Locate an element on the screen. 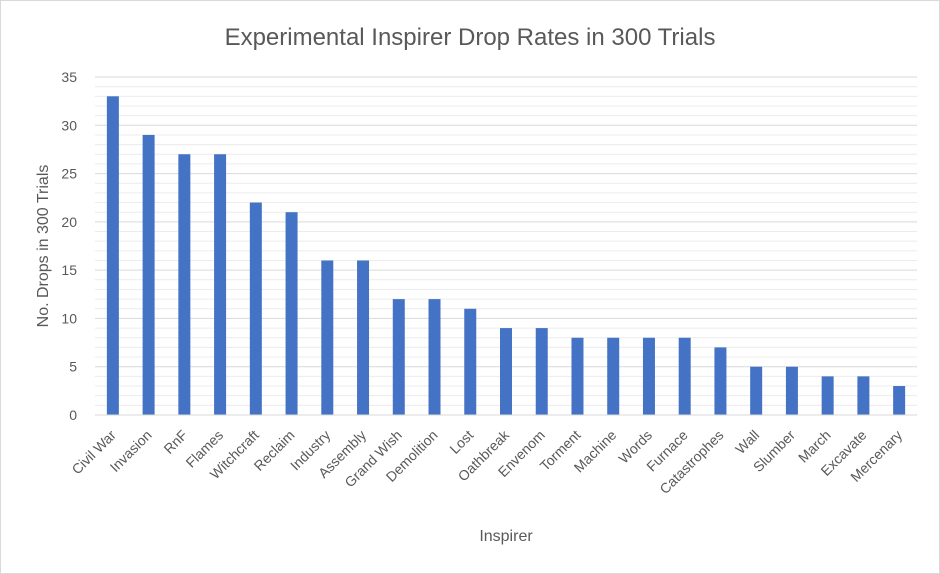 The height and width of the screenshot is (574, 940). bar-march is located at coordinates (827, 395).